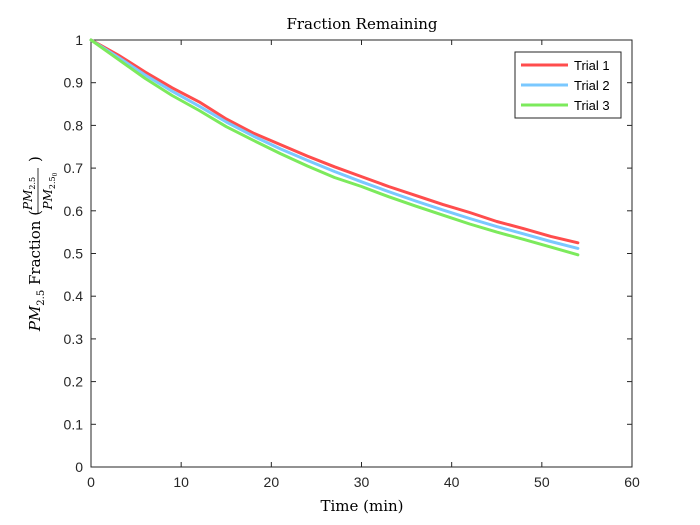 The height and width of the screenshot is (525, 700). What do you see at coordinates (74, 168) in the screenshot?
I see `y-tick-label: 0.7` at bounding box center [74, 168].